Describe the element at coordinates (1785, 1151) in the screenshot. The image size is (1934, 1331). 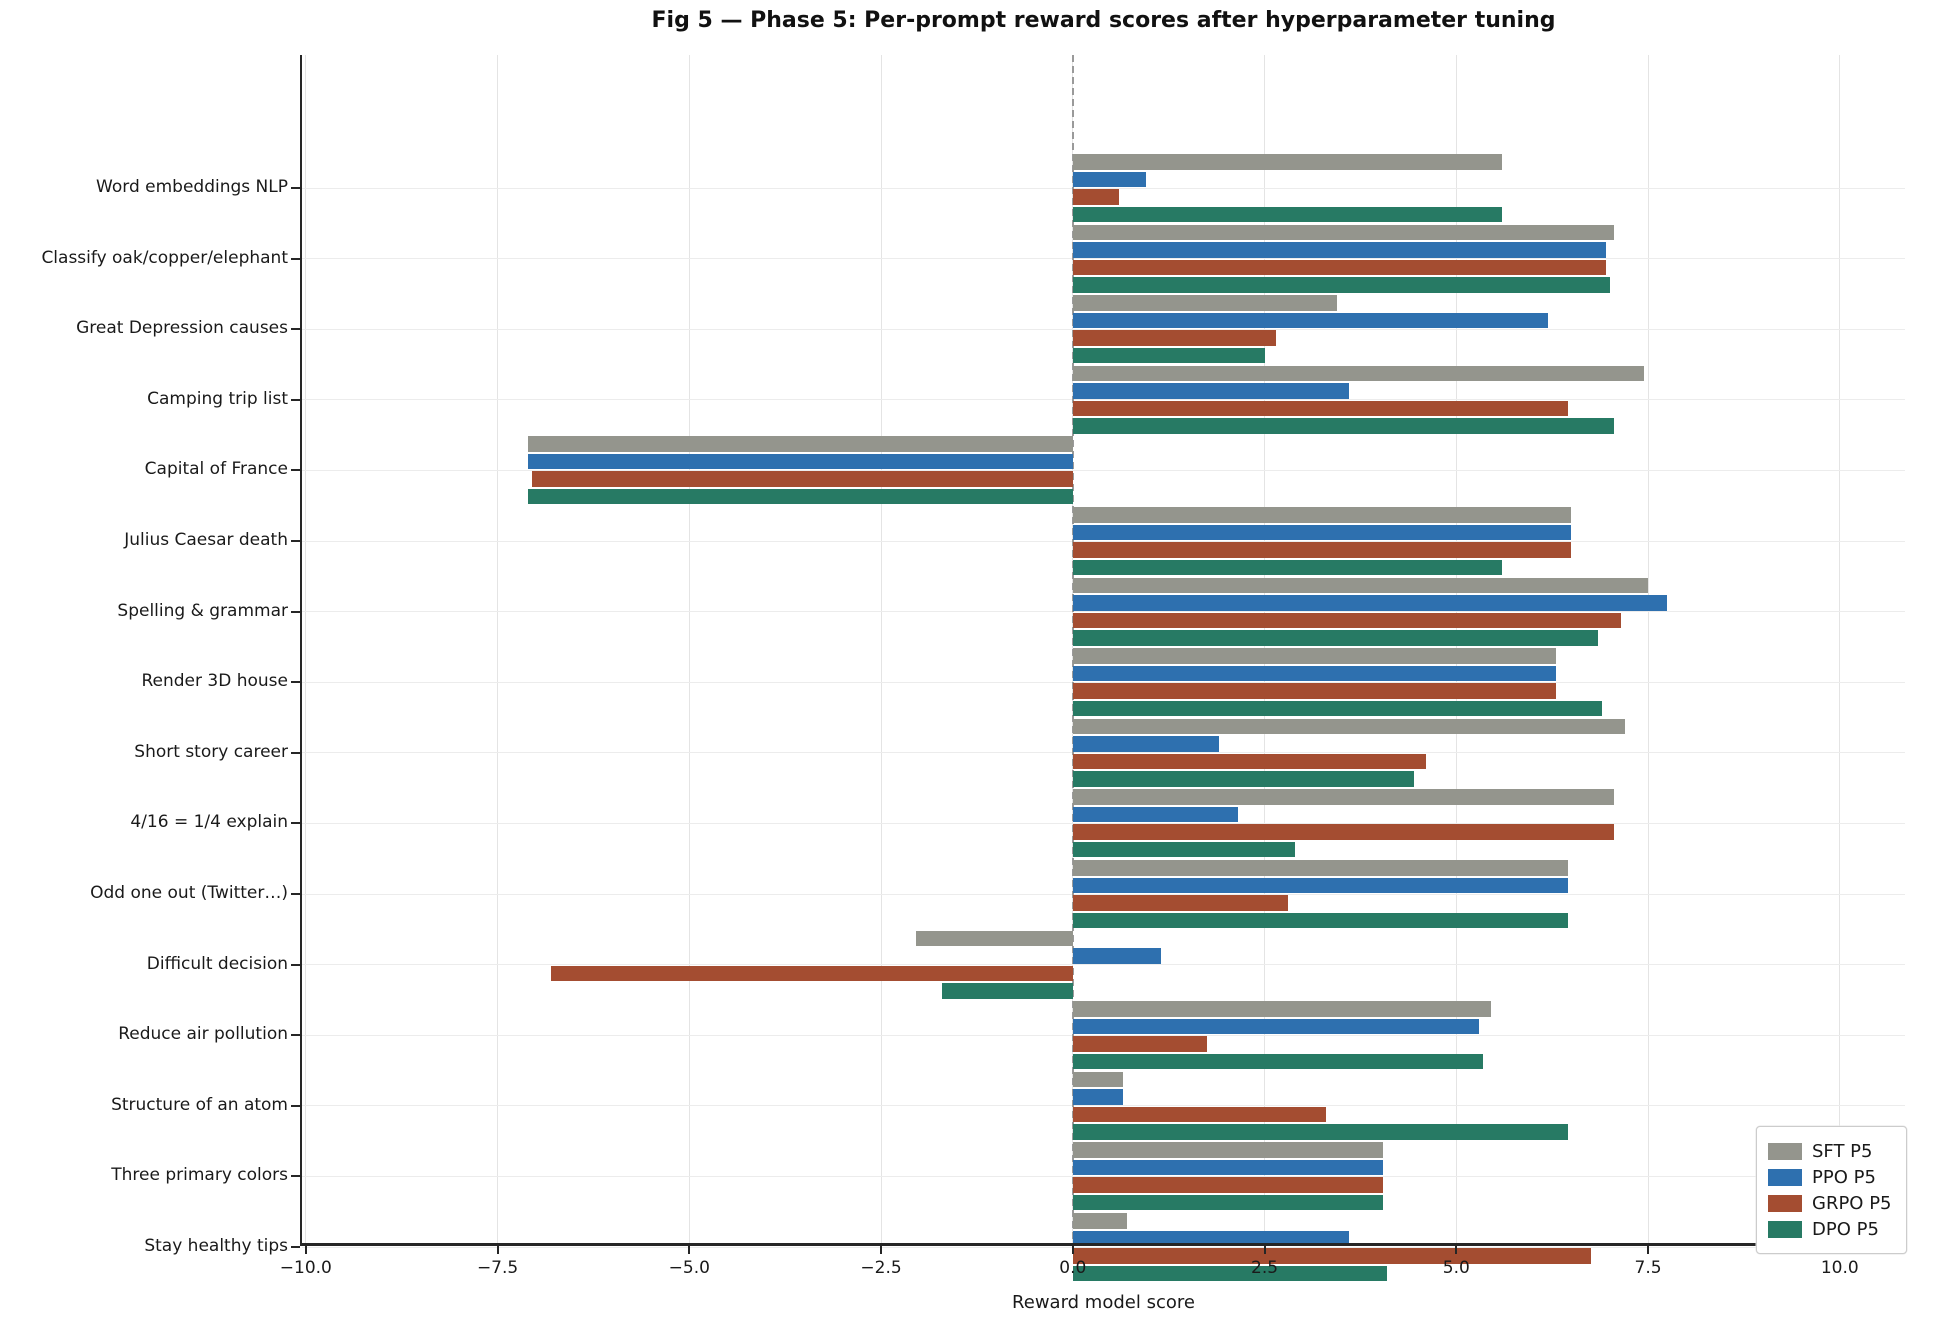
I see `legend-swatch-sft-icon` at that location.